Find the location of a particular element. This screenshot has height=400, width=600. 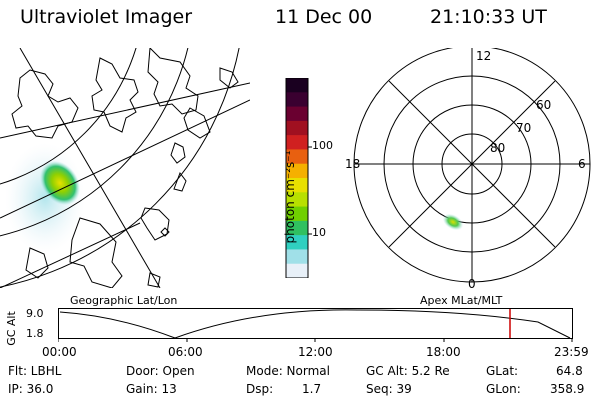

glon-value: 358.9 is located at coordinates (567, 389).